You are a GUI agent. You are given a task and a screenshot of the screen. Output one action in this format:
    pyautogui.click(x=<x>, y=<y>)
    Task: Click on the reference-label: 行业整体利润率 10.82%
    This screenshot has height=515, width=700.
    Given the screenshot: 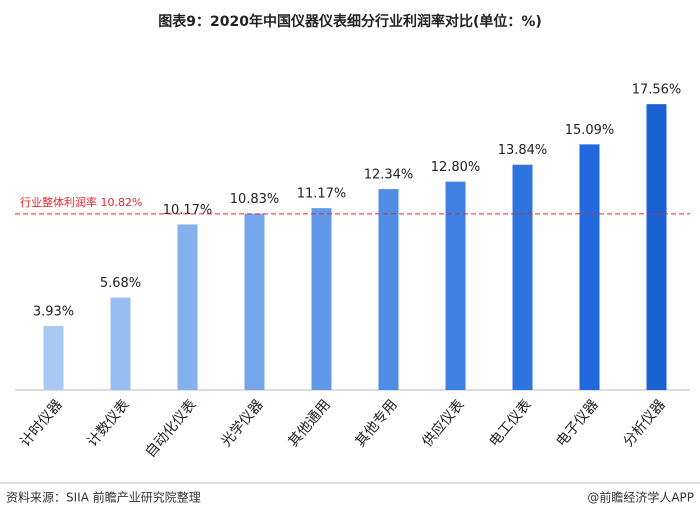 What is the action you would take?
    pyautogui.click(x=81, y=202)
    